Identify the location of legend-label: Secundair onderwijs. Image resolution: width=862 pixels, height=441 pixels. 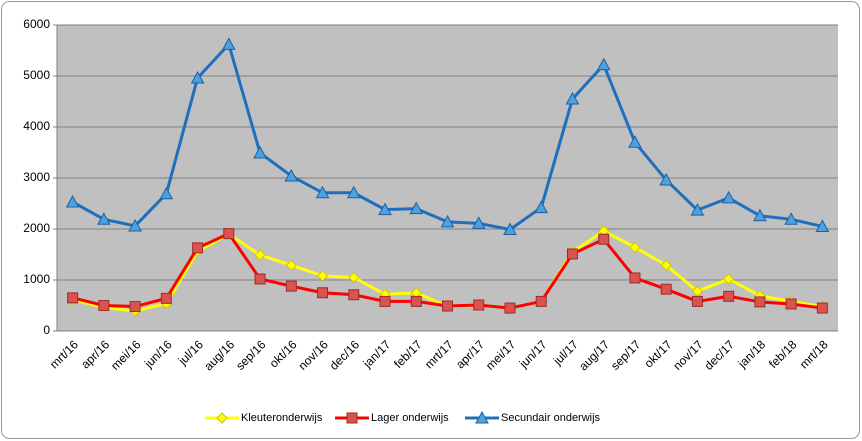
(551, 418).